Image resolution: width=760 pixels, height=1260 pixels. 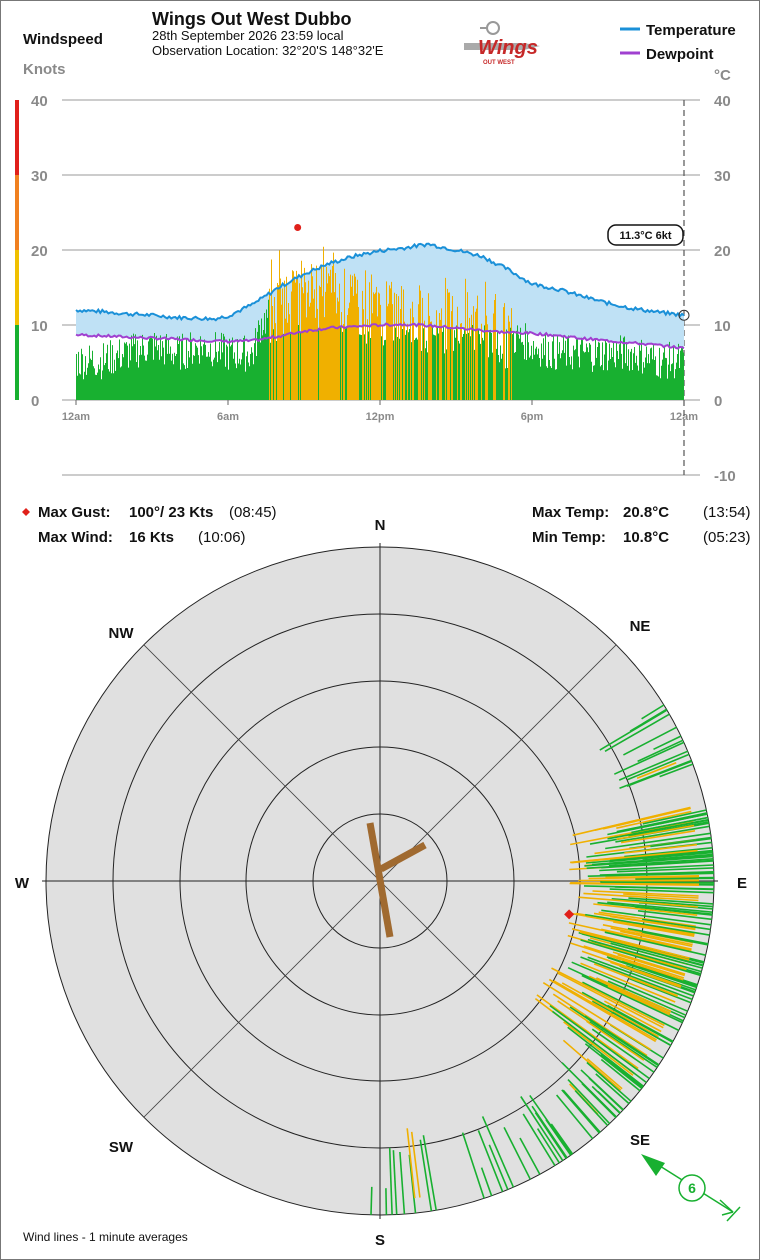 What do you see at coordinates (645, 236) in the screenshot?
I see `current-readout-text: 11.3°C 6kt` at bounding box center [645, 236].